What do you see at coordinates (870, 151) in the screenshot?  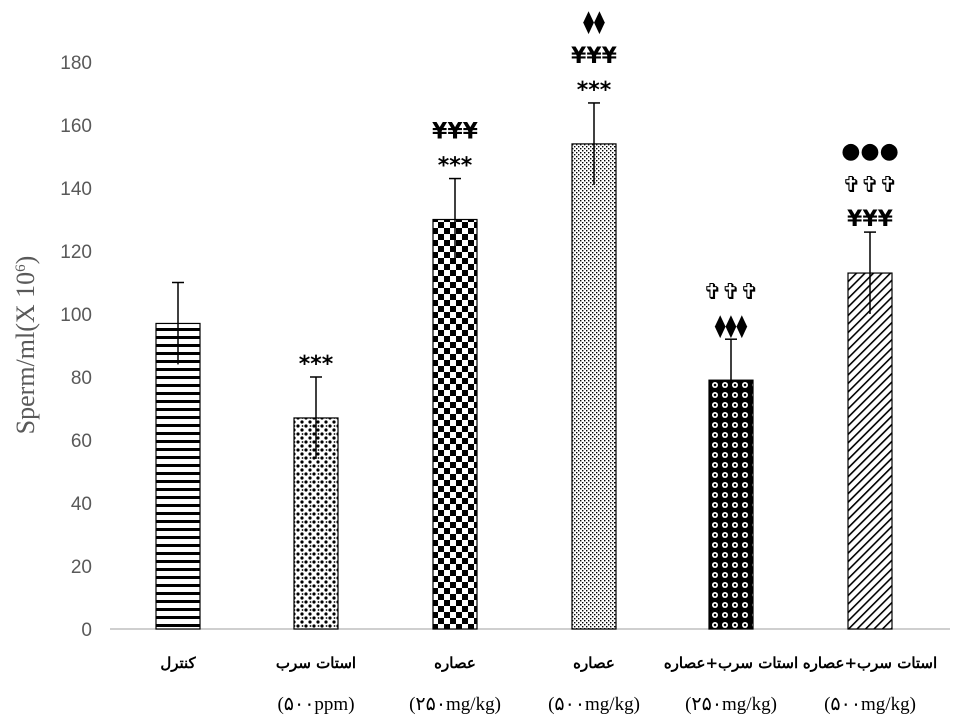 I see `significance-marker: ●●●` at bounding box center [870, 151].